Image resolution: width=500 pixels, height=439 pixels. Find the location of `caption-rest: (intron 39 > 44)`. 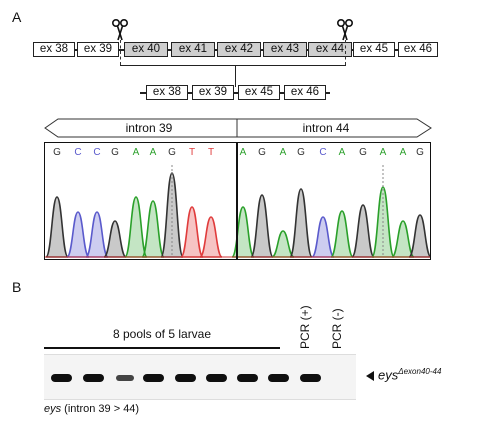

caption-rest: (intron 39 > 44) is located at coordinates (100, 409).